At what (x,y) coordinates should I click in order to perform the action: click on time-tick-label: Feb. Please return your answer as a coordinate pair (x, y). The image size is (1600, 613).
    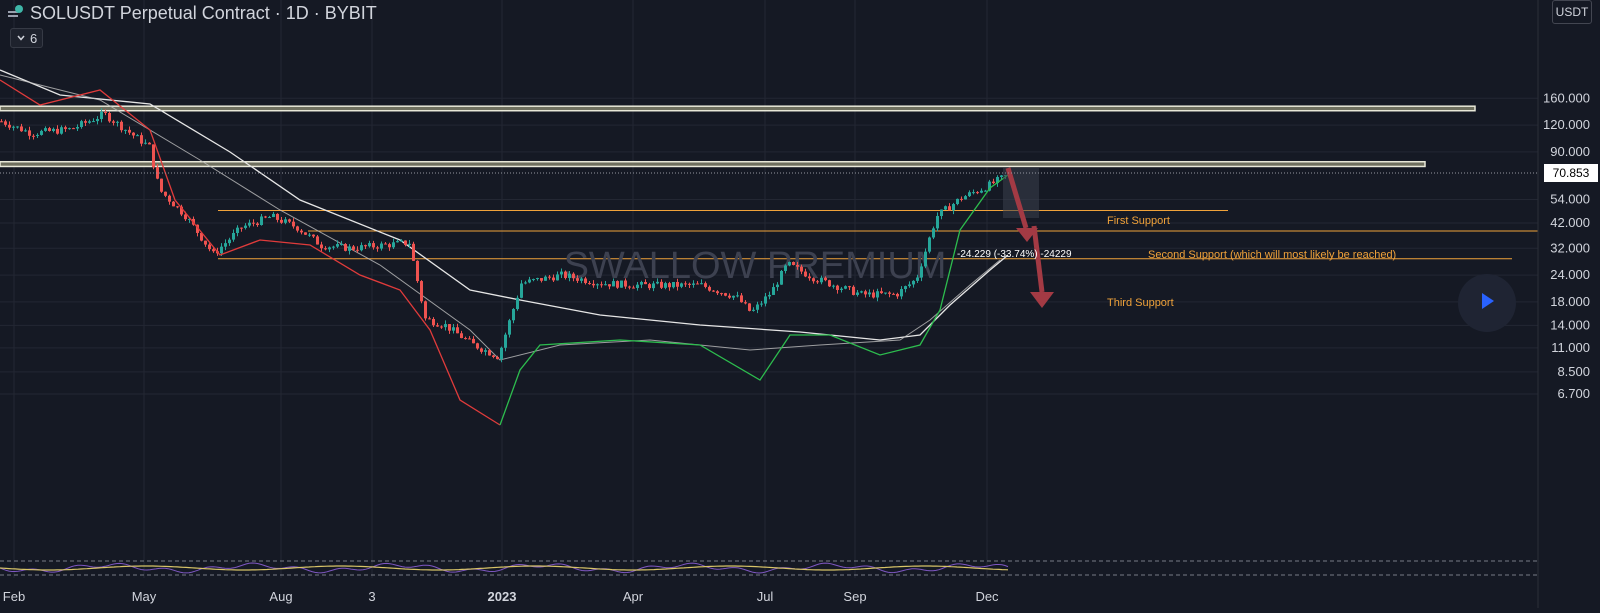
    Looking at the image, I should click on (14, 596).